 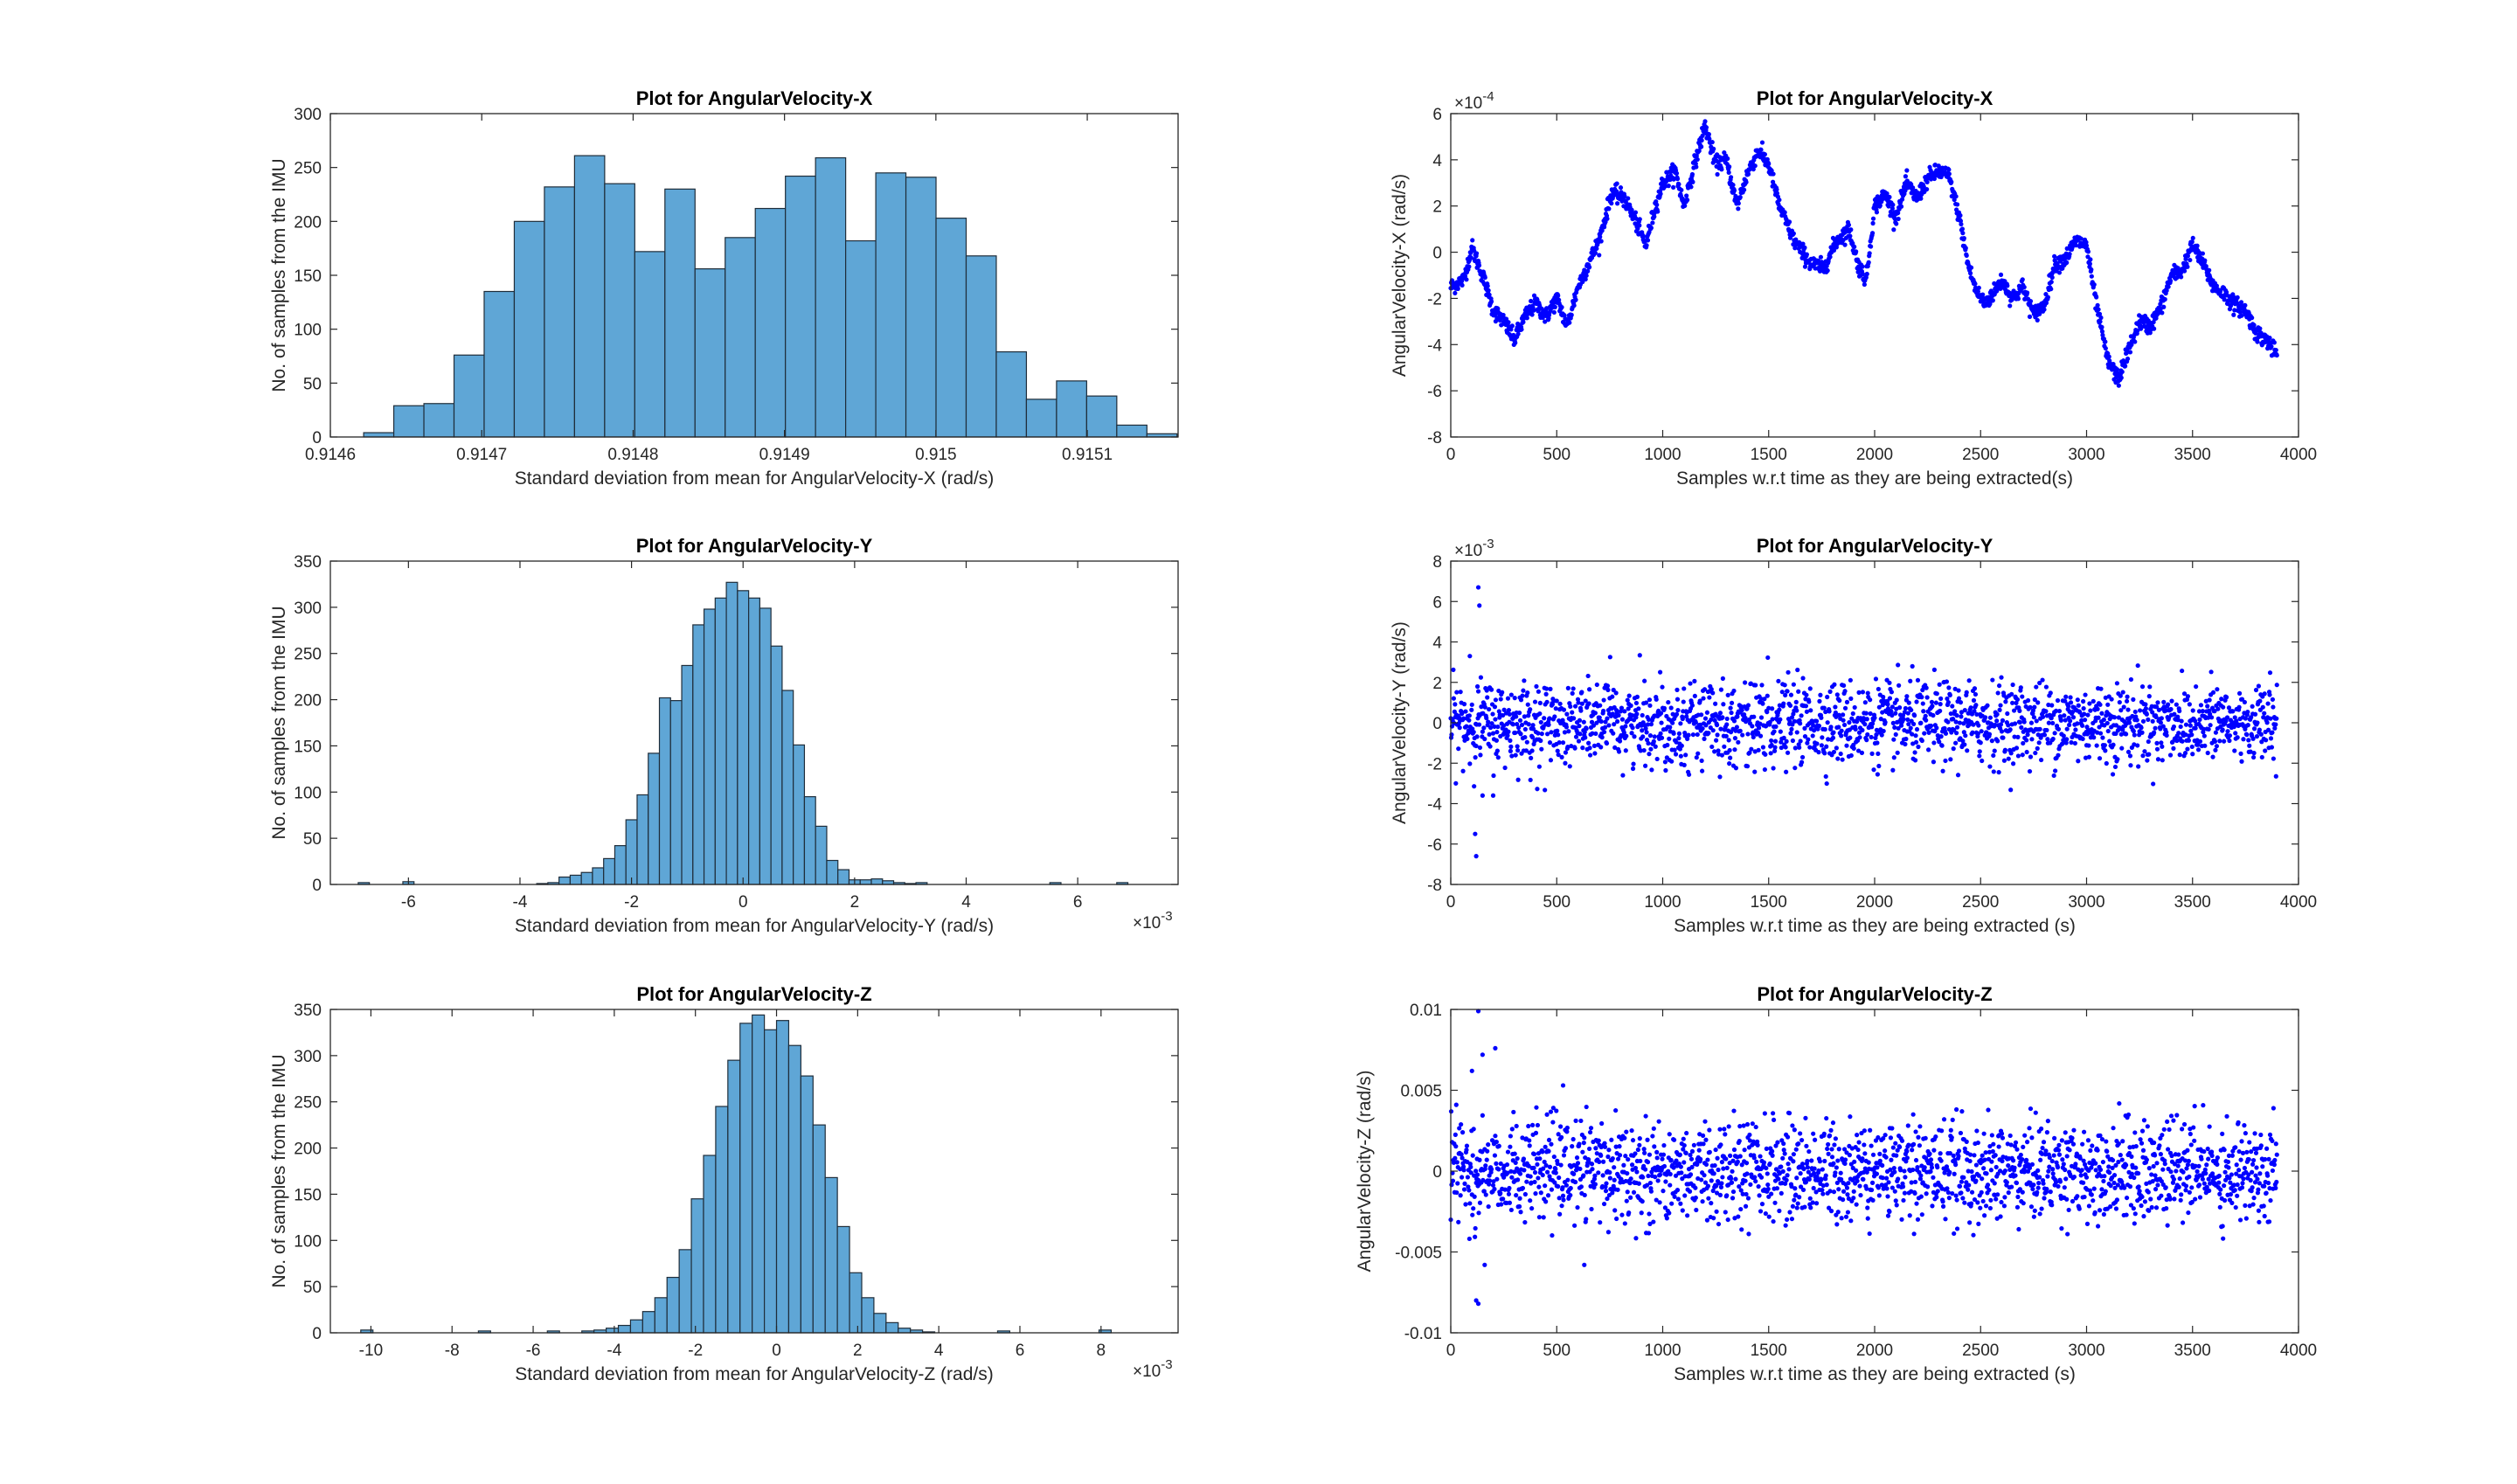 What do you see at coordinates (1437, 724) in the screenshot?
I see `y-tick-label: 0` at bounding box center [1437, 724].